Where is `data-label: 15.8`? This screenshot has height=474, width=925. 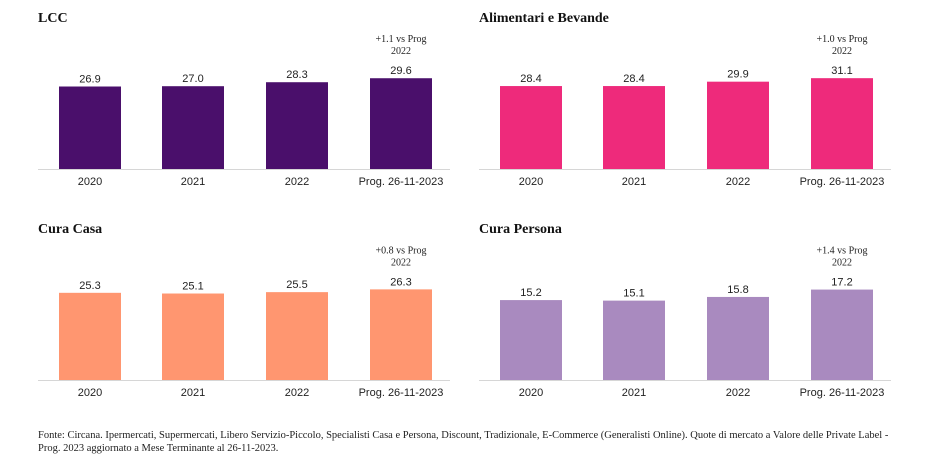
data-label: 15.8 is located at coordinates (737, 290).